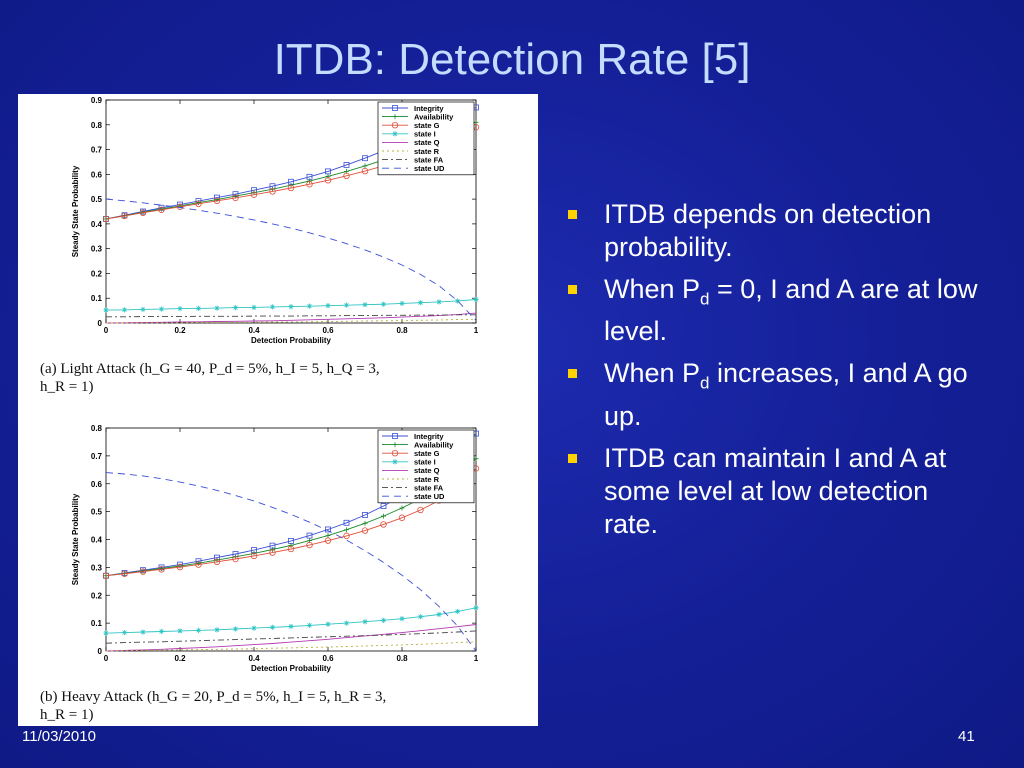  What do you see at coordinates (97, 100) in the screenshot?
I see `y-tick-label: 0.9` at bounding box center [97, 100].